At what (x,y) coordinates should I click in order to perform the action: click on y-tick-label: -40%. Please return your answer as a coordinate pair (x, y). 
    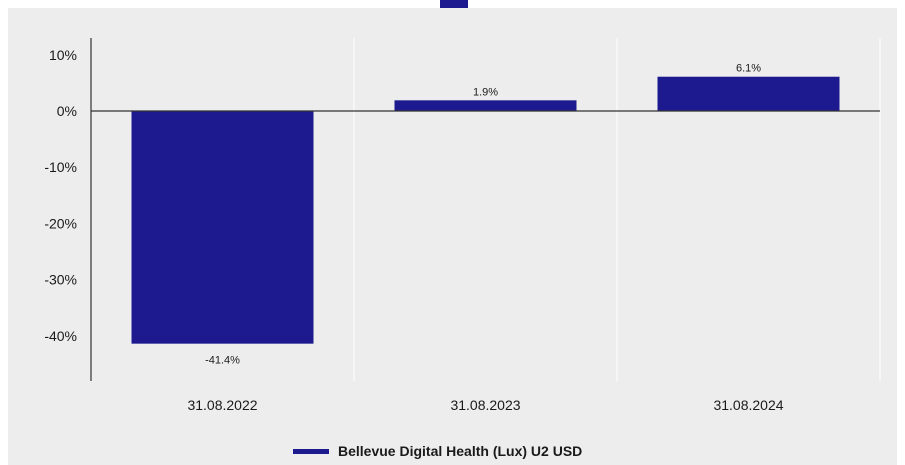
    Looking at the image, I should click on (60, 336).